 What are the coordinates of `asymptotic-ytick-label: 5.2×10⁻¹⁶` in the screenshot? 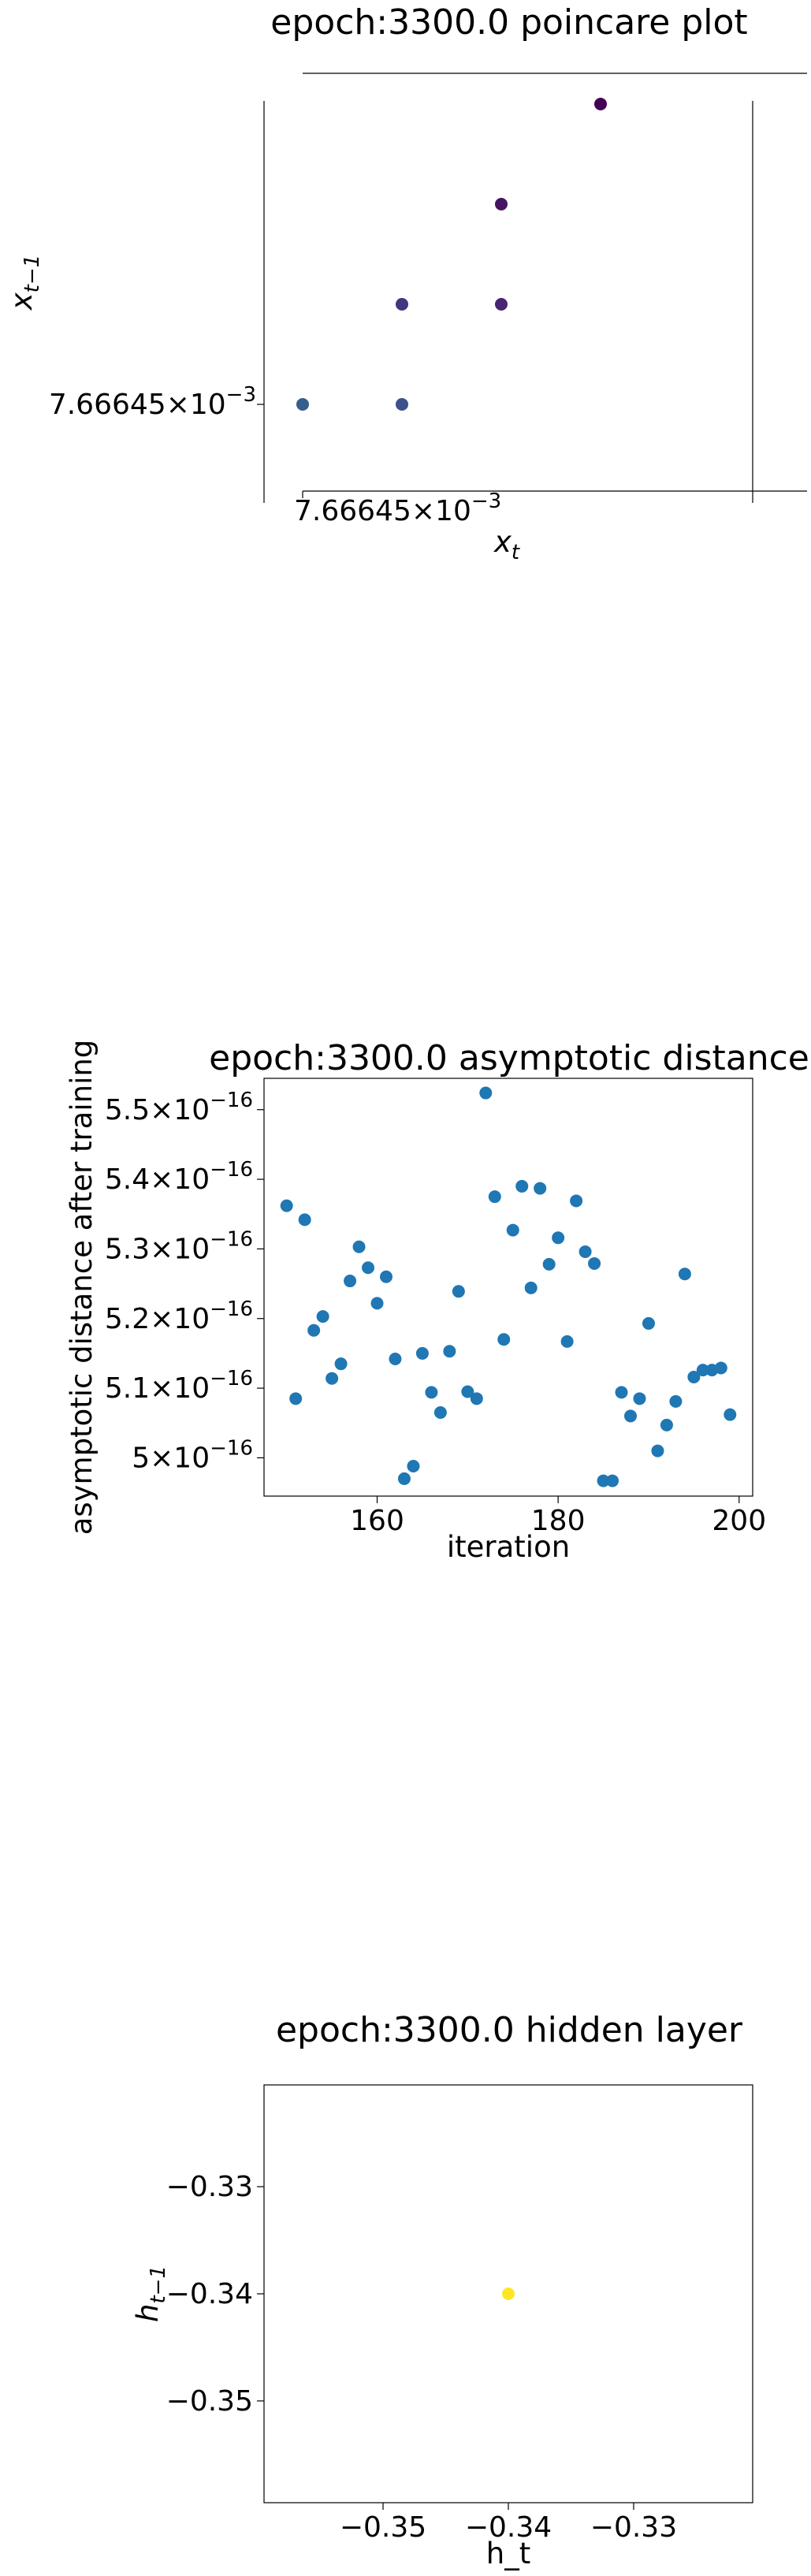 It's located at (179, 1316).